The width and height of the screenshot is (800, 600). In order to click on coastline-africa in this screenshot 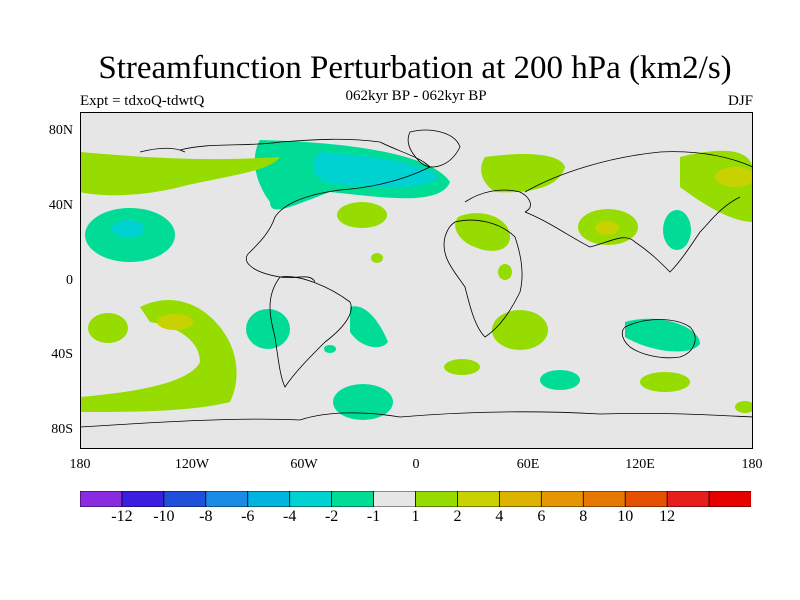, I will do `click(483, 278)`.